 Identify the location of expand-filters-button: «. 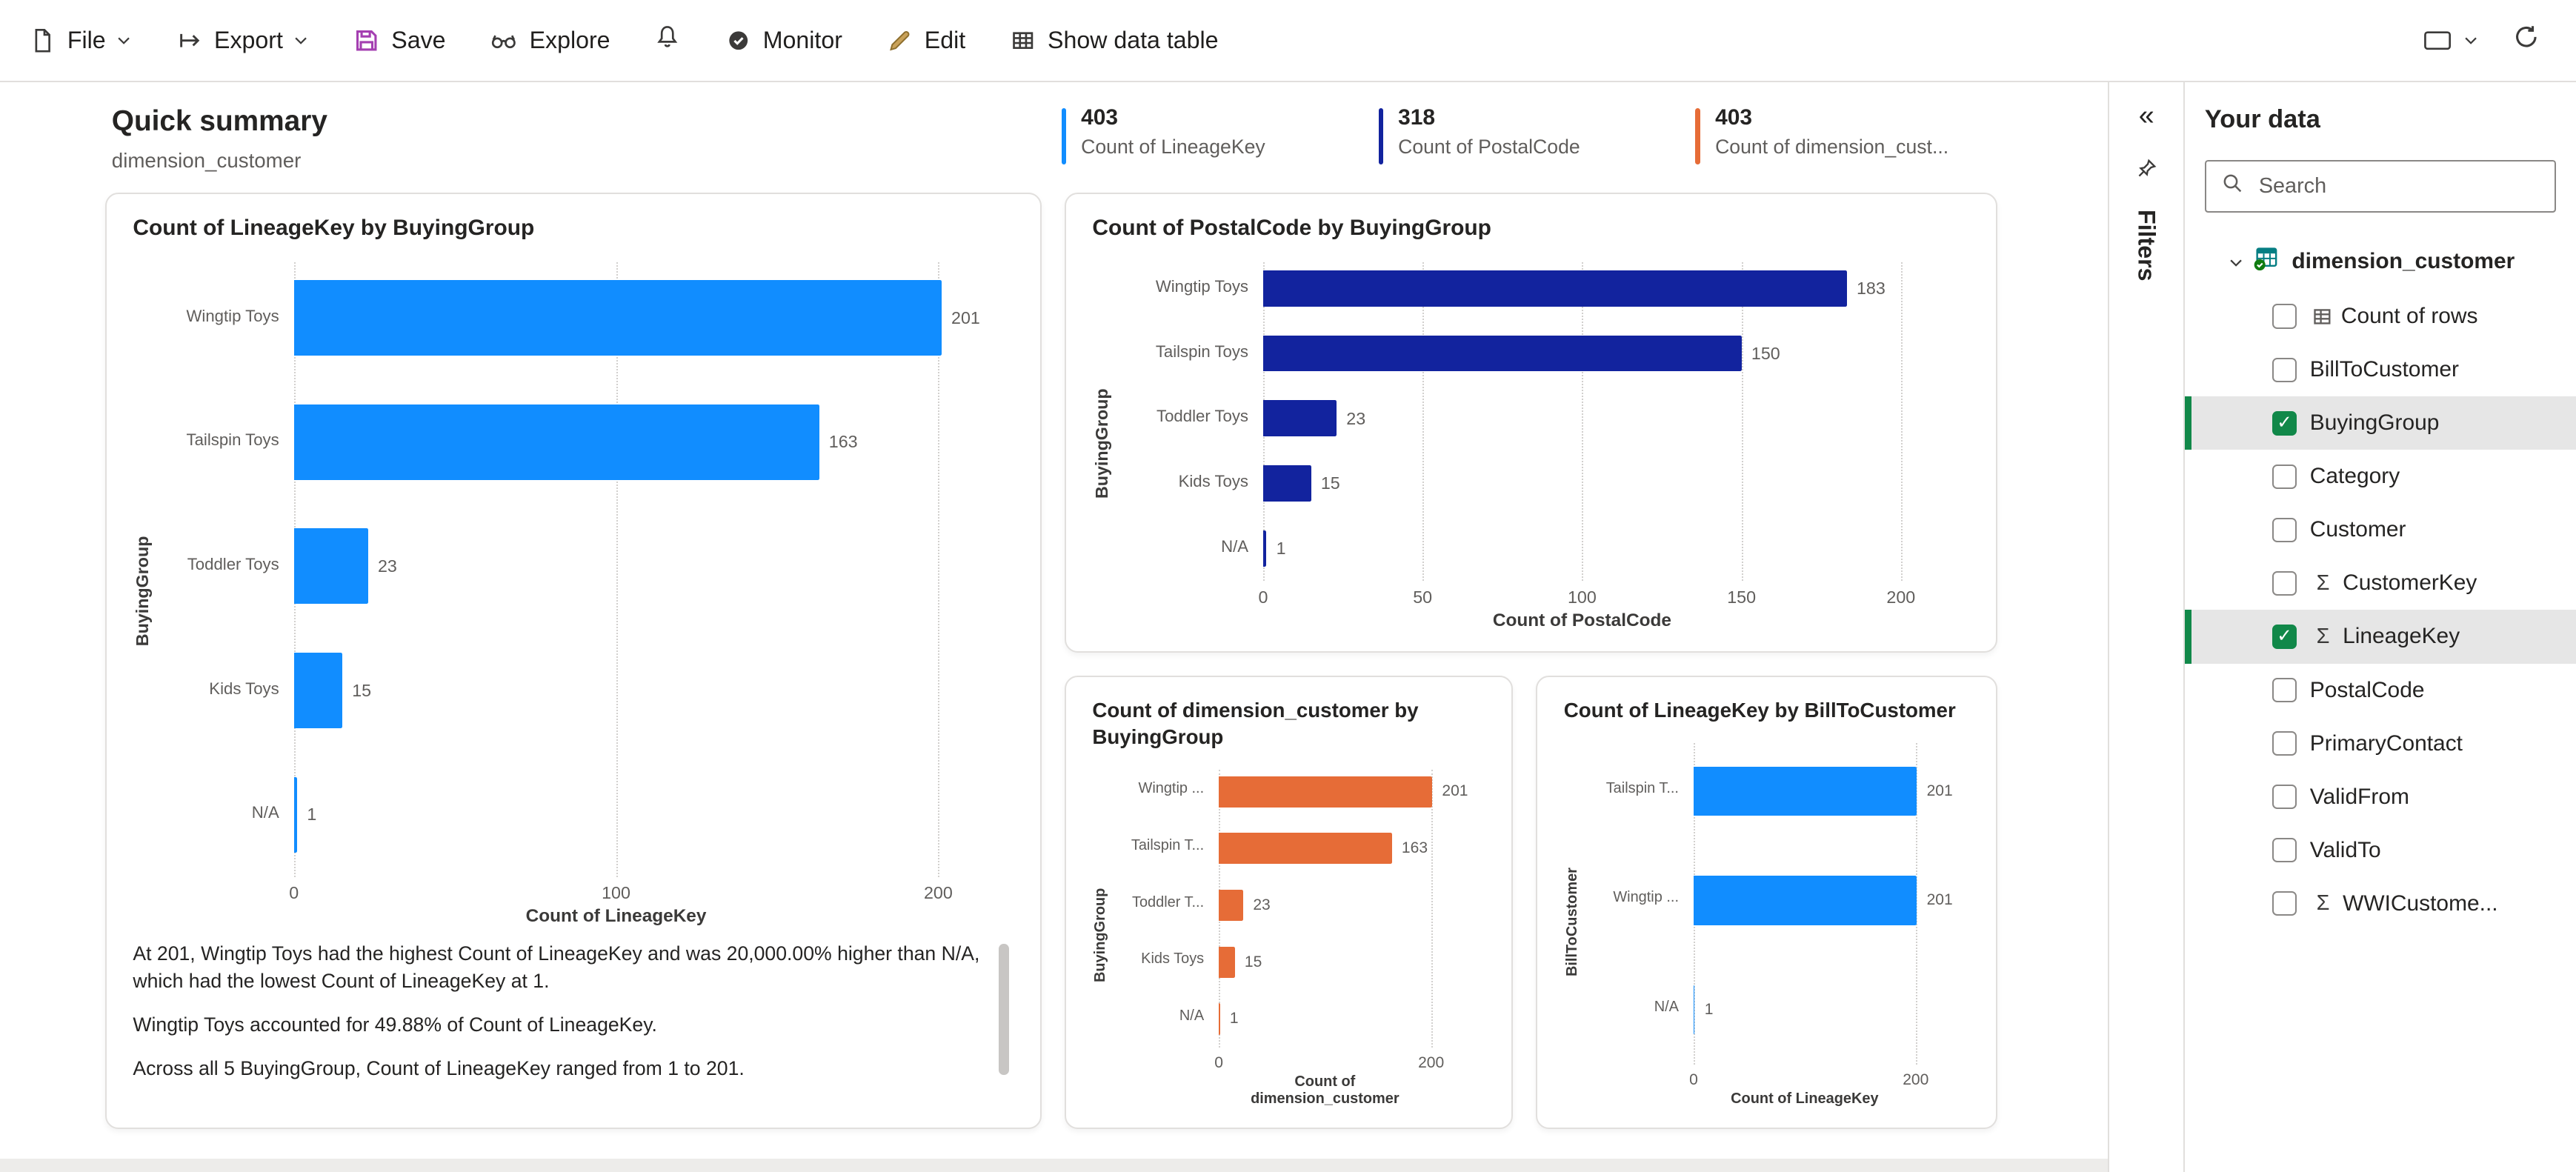
(2146, 115).